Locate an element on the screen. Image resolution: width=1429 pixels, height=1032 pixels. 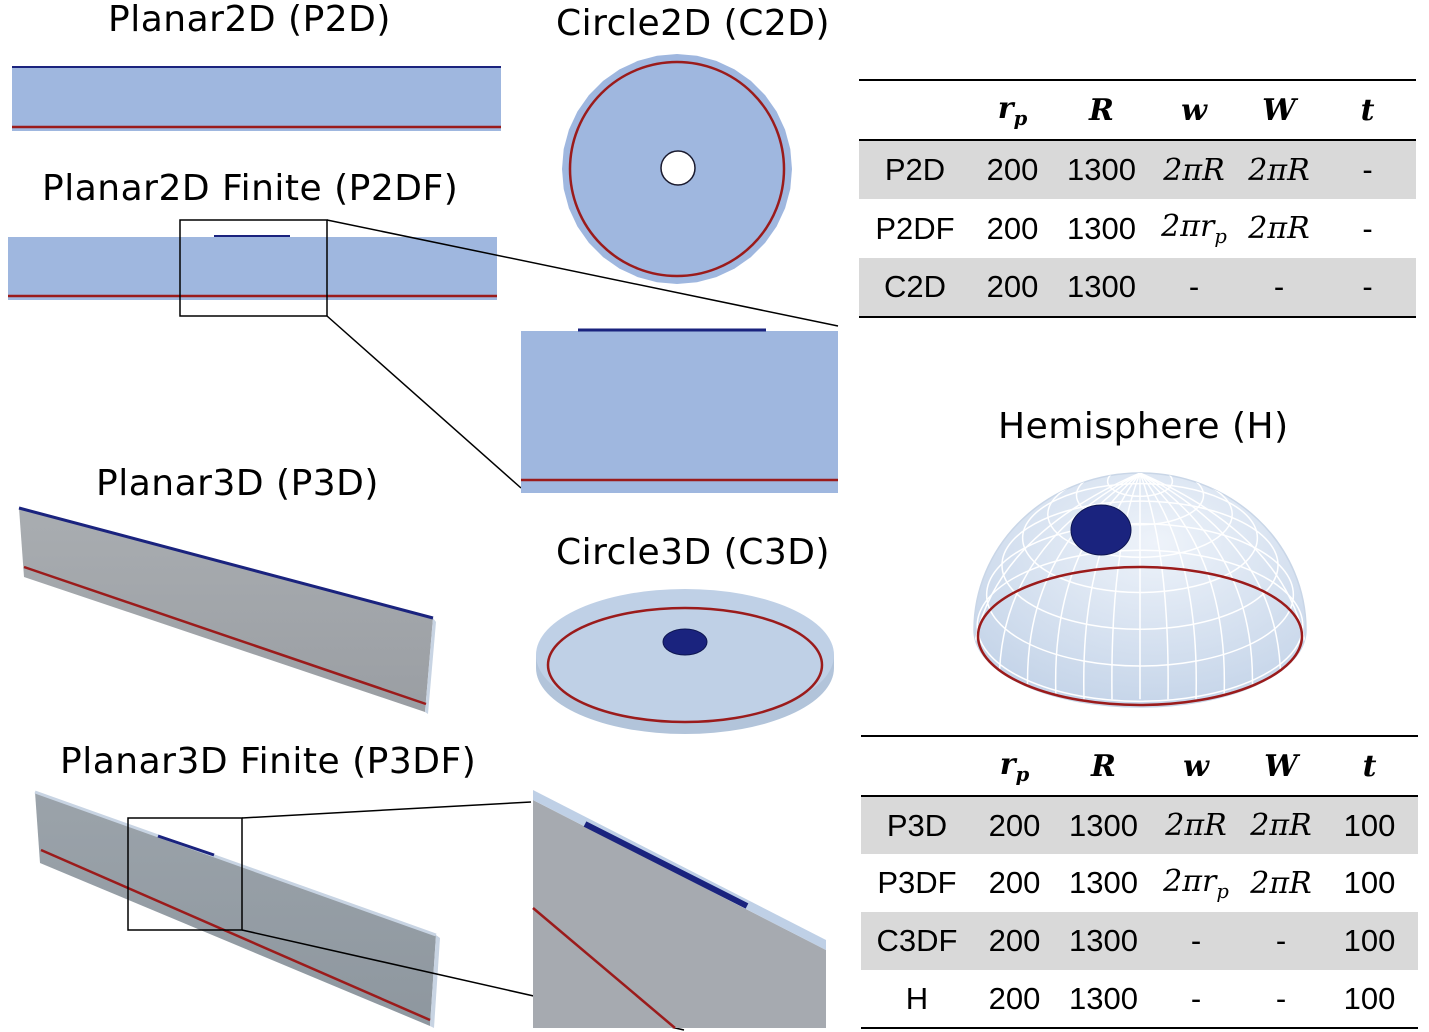
hemisphere-ground-ring is located at coordinates (1140, 636).